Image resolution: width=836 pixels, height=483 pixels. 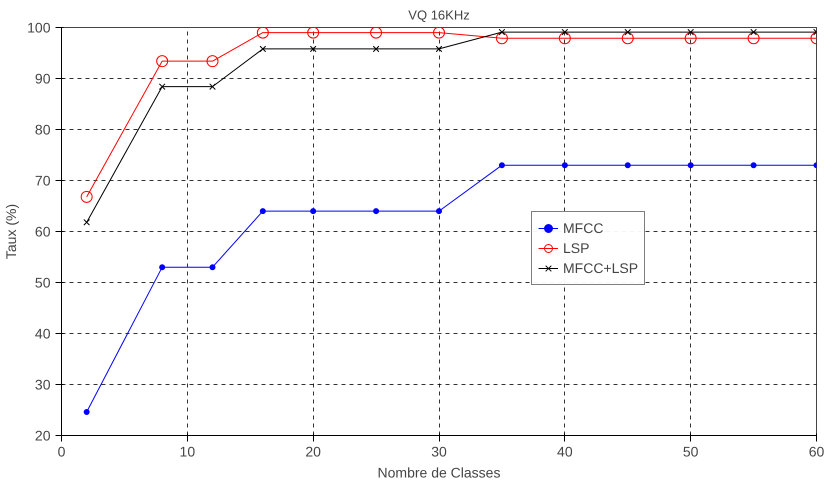 What do you see at coordinates (565, 452) in the screenshot?
I see `x-tick-label: 40` at bounding box center [565, 452].